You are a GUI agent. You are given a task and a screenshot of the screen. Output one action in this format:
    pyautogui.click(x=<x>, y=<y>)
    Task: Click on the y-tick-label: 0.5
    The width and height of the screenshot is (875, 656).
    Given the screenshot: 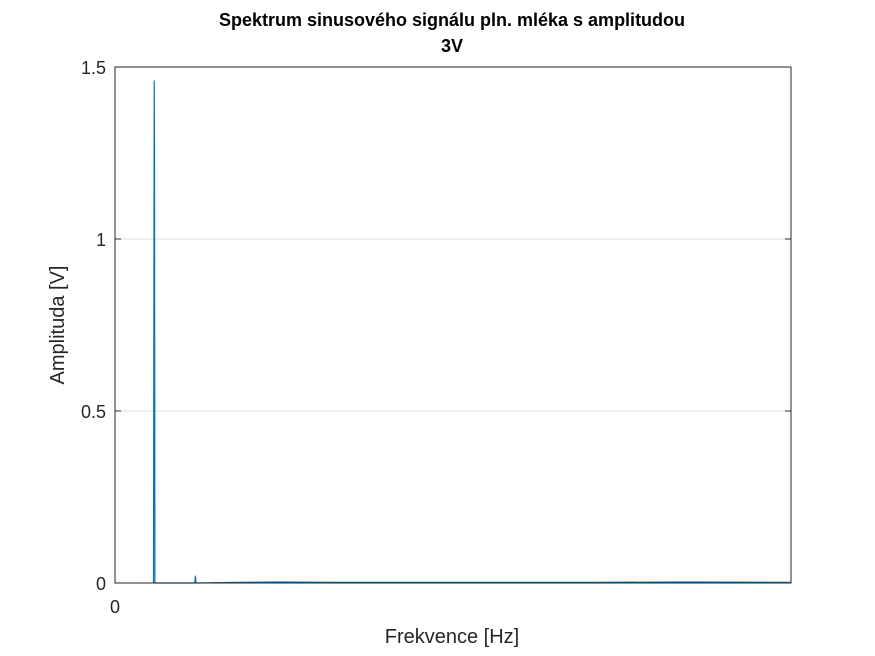 What is the action you would take?
    pyautogui.click(x=93, y=412)
    